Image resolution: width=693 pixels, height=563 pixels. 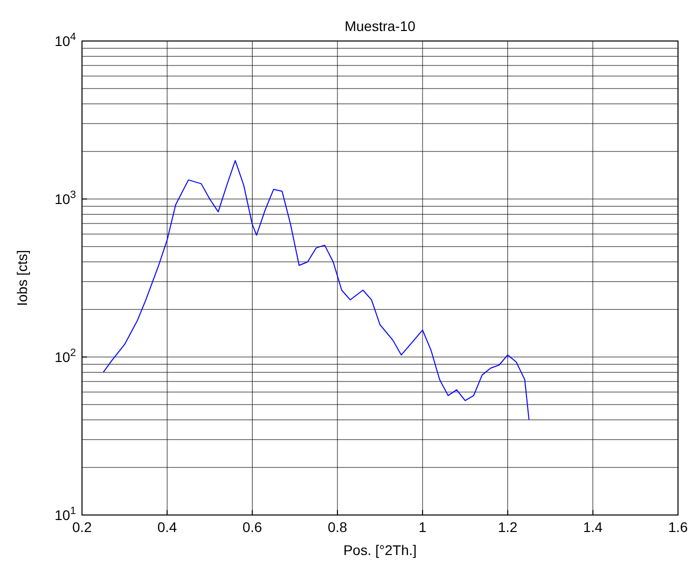 I want to click on y-tick-label: 10$^{4}$, so click(x=65, y=40).